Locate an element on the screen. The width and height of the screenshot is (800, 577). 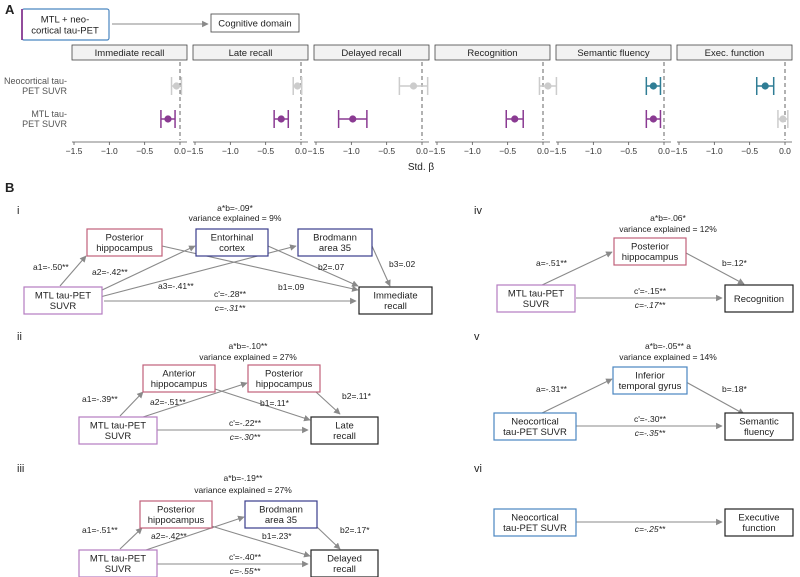
x-tick-label: −1.0 is located at coordinates (593, 151).